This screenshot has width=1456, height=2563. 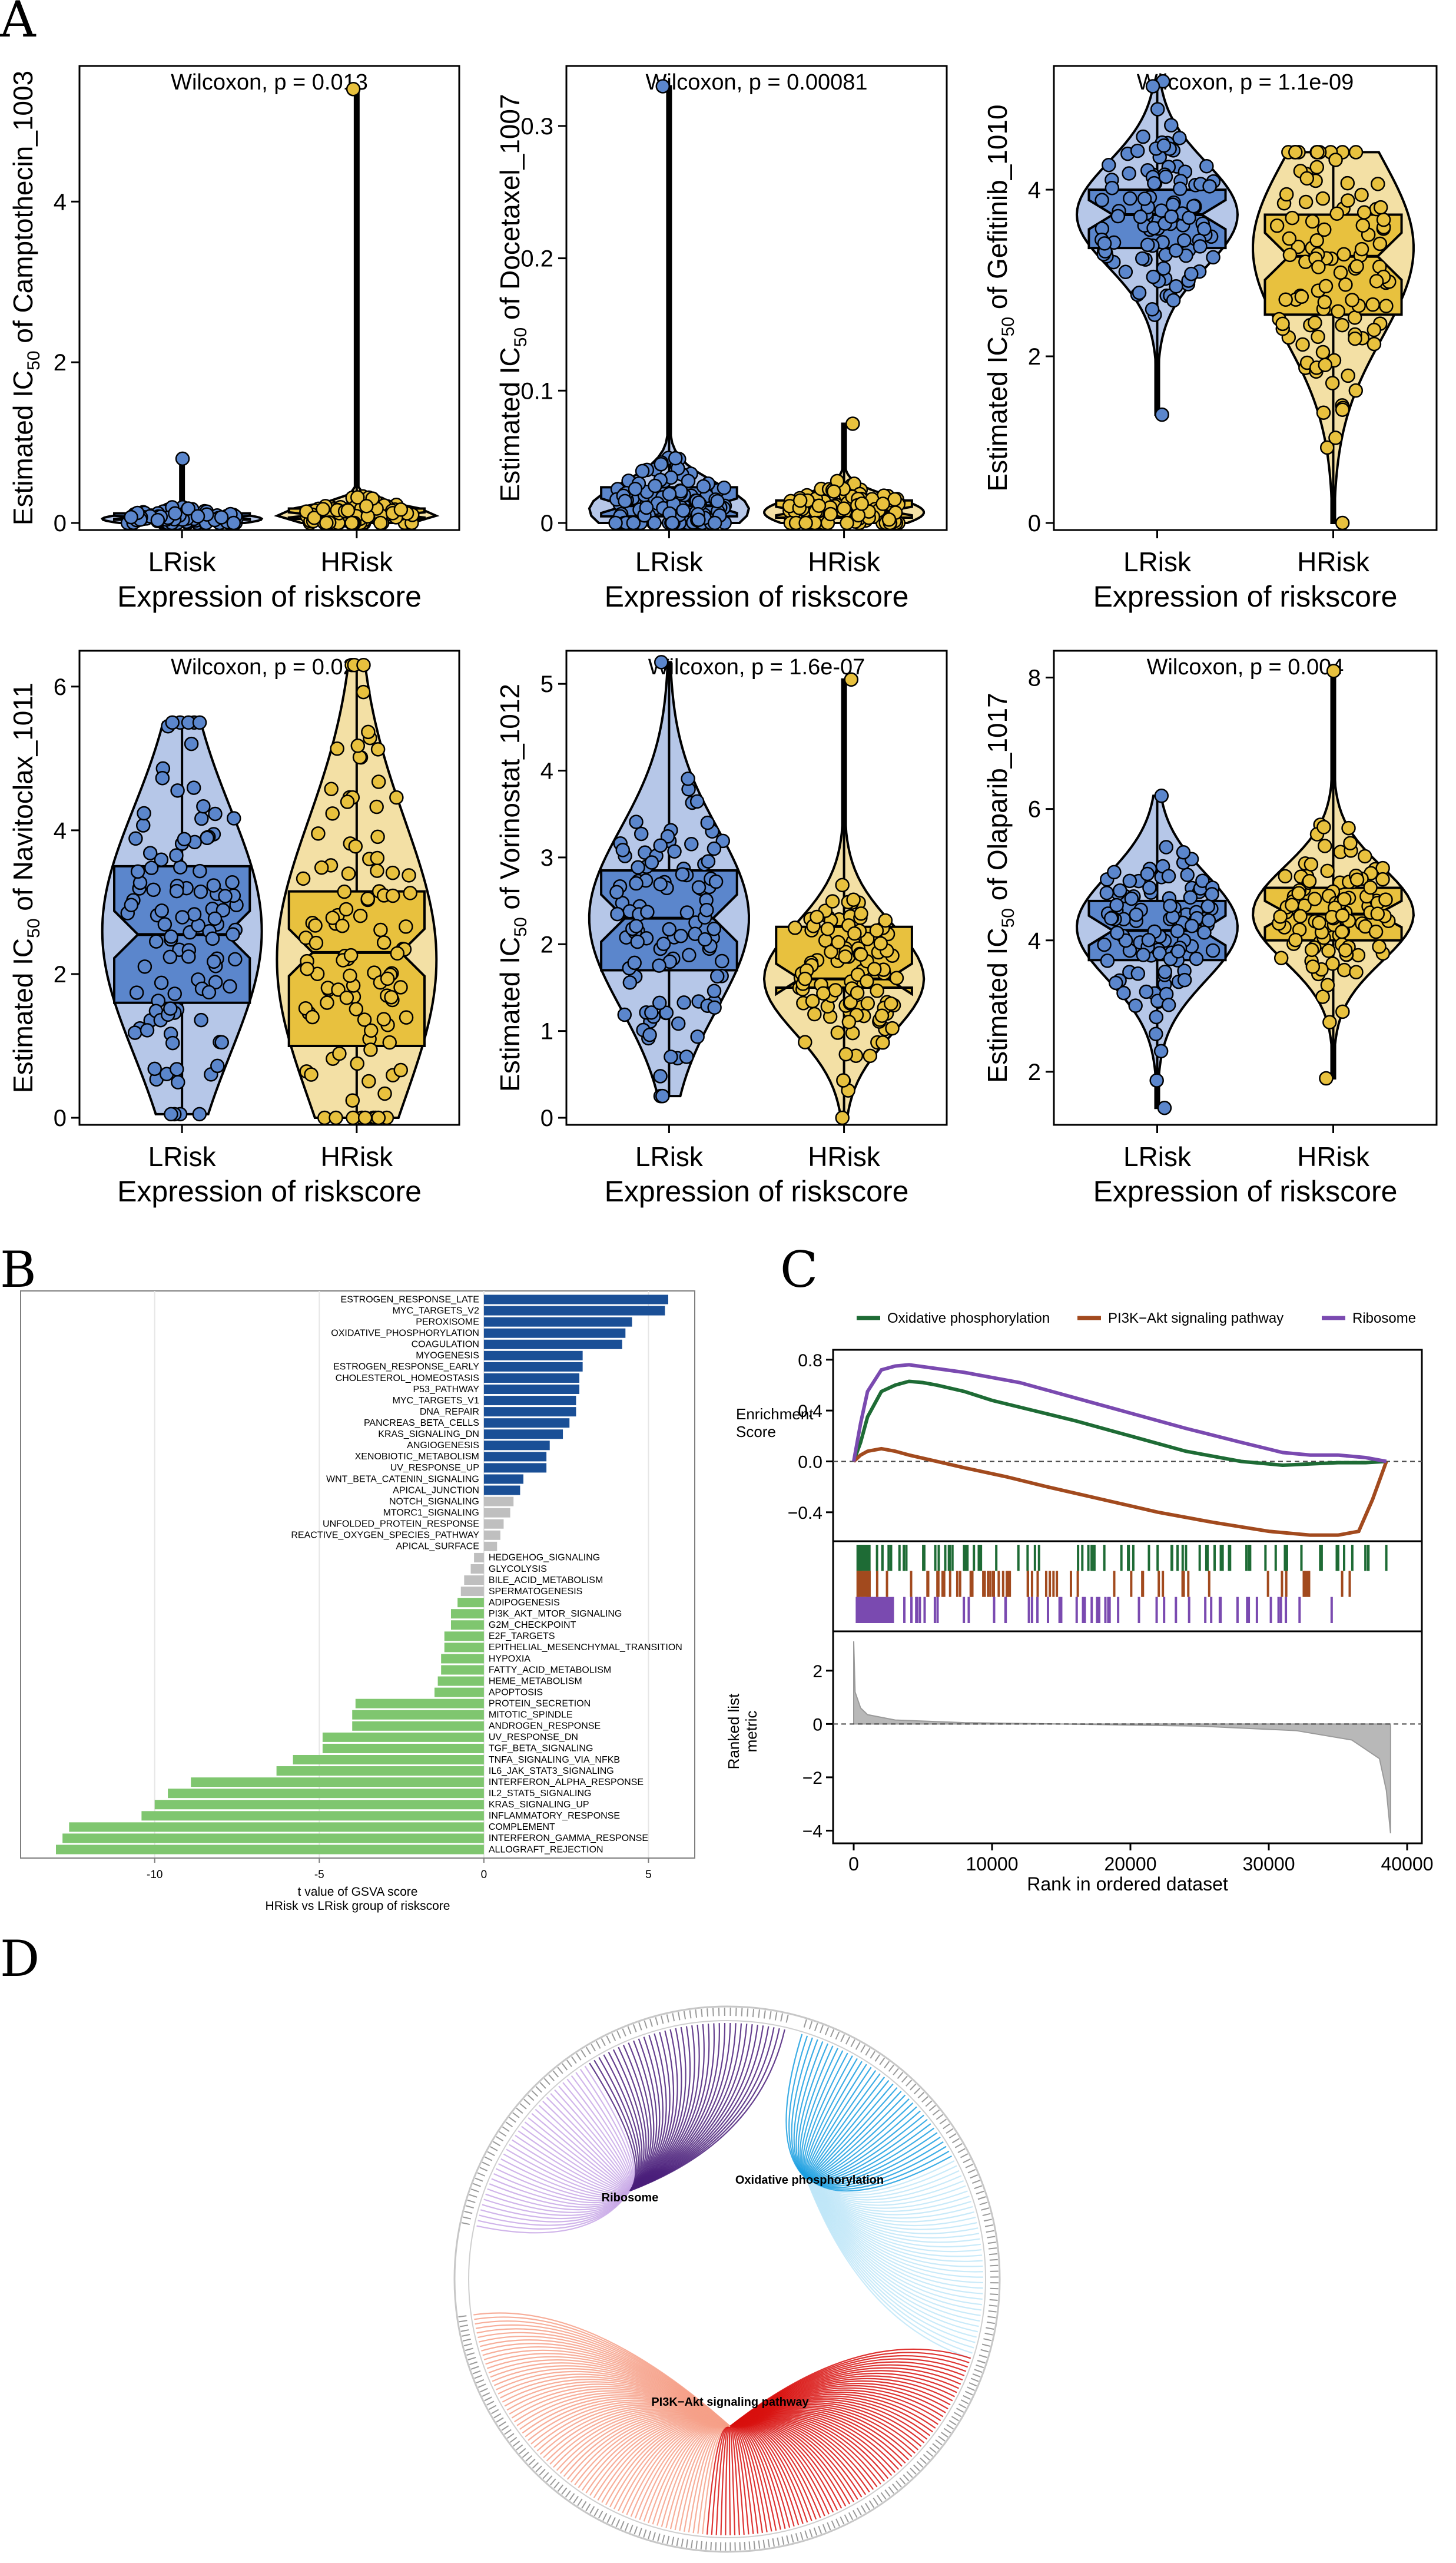 What do you see at coordinates (447, 1322) in the screenshot?
I see `bar-label: PEROXISOME` at bounding box center [447, 1322].